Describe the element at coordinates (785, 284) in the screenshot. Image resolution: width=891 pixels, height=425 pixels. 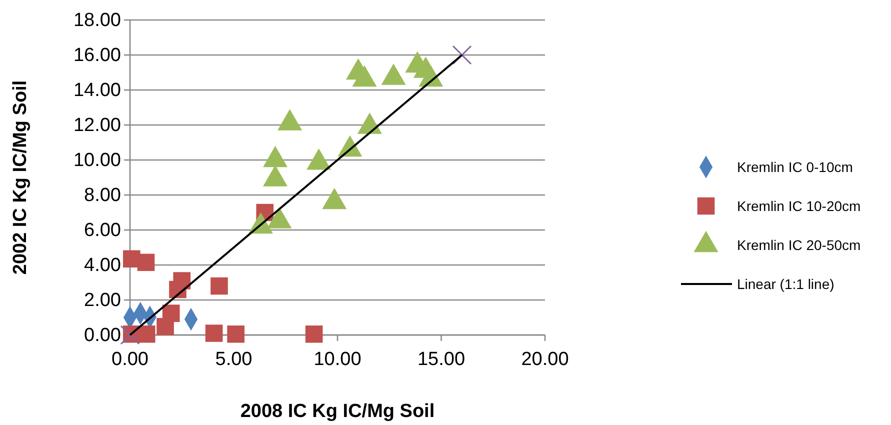
I see `legend-label: Linear (1:1 line)` at that location.